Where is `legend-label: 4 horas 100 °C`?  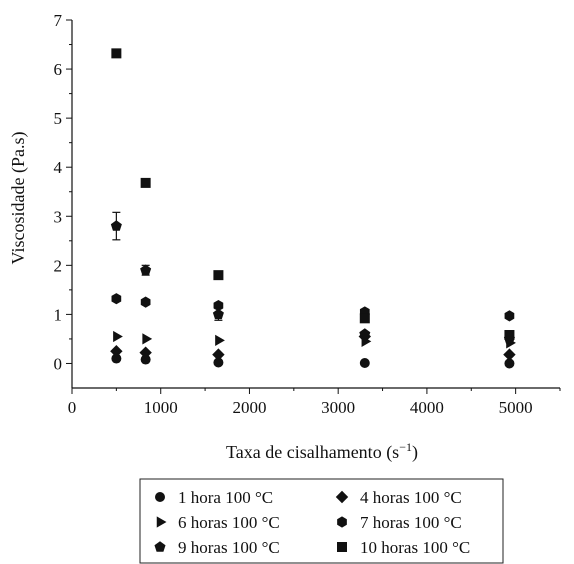 legend-label: 4 horas 100 °C is located at coordinates (411, 497).